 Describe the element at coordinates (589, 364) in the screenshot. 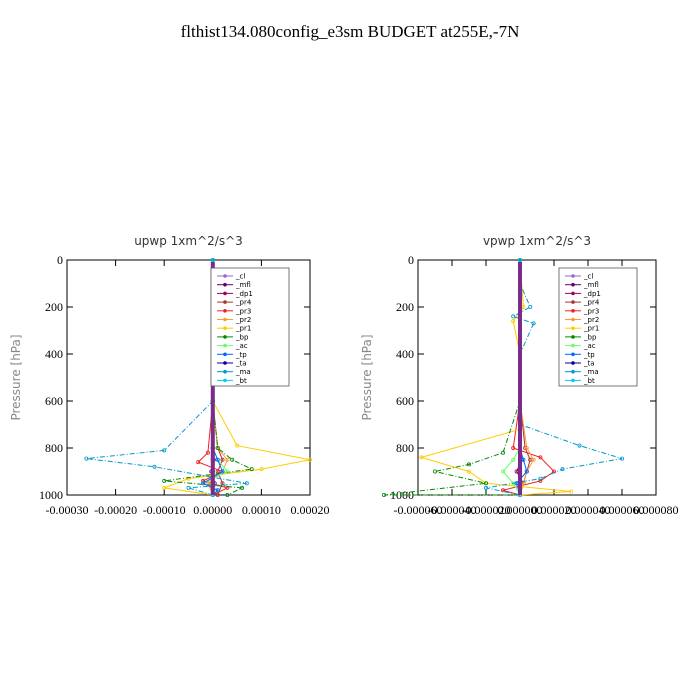

I see `legend-label: _ta` at that location.